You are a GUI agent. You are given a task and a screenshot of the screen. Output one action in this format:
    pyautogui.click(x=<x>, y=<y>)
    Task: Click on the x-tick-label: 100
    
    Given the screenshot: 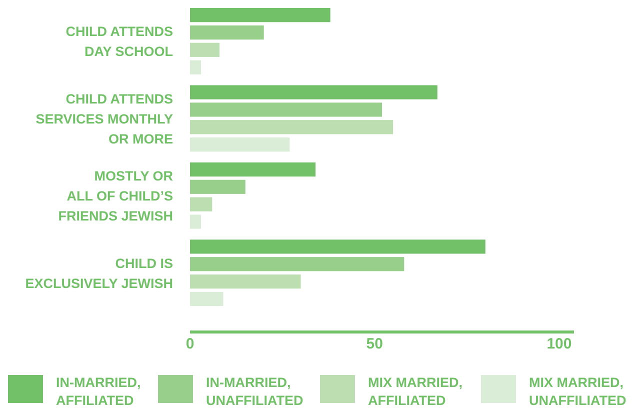 What is the action you would take?
    pyautogui.click(x=559, y=344)
    